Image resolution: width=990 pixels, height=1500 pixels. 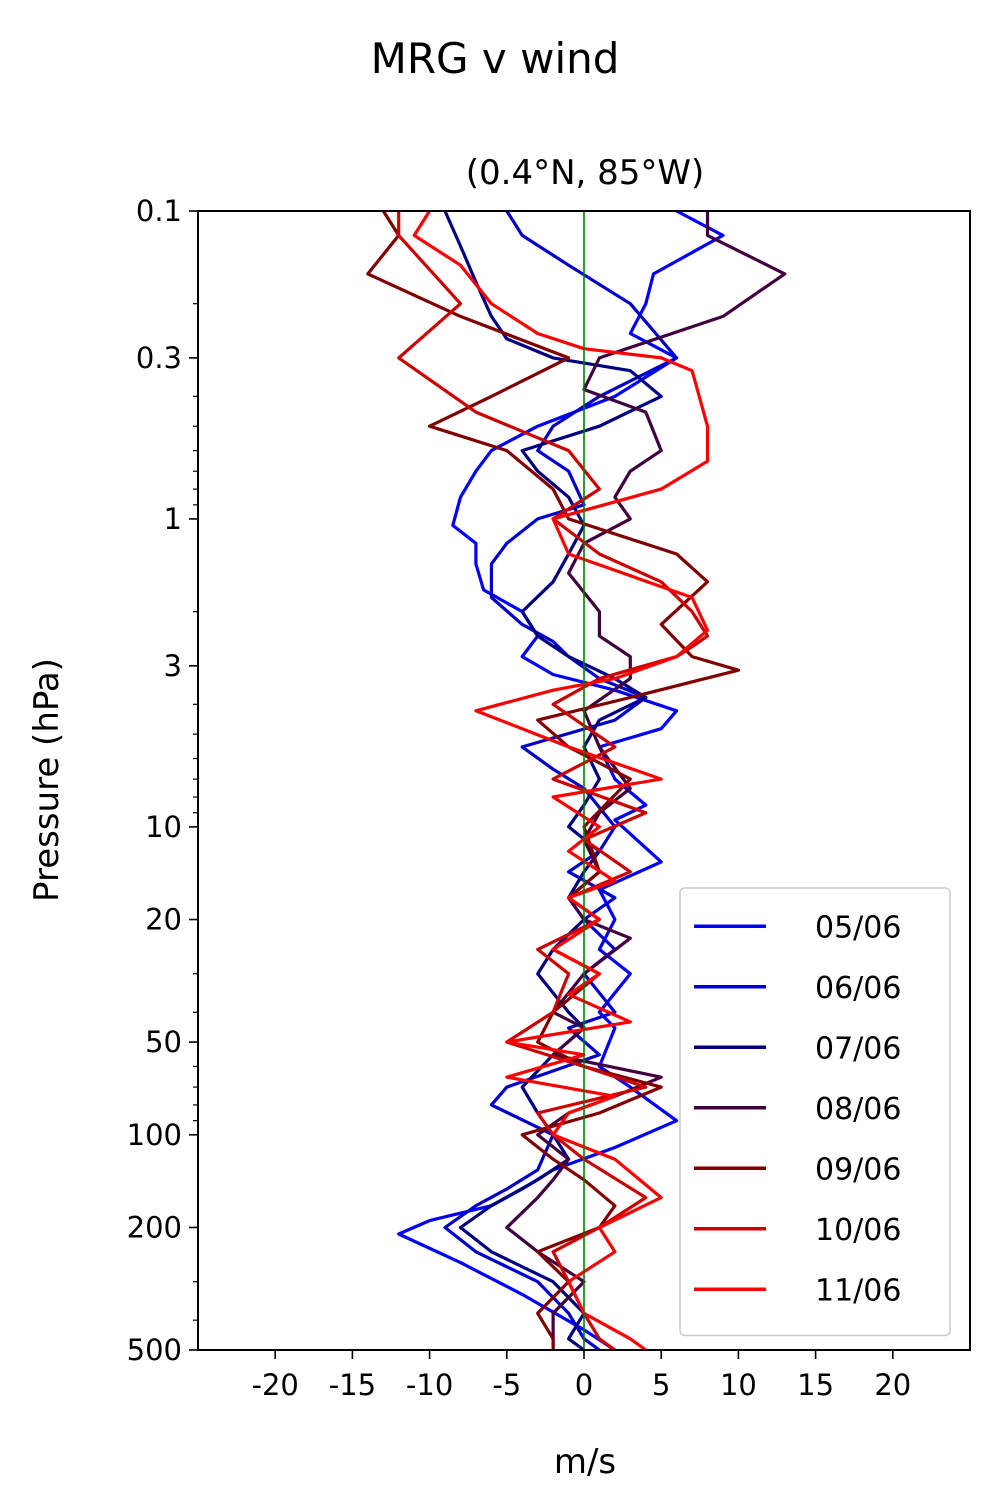 I want to click on y-tick-label: 3, so click(x=173, y=666).